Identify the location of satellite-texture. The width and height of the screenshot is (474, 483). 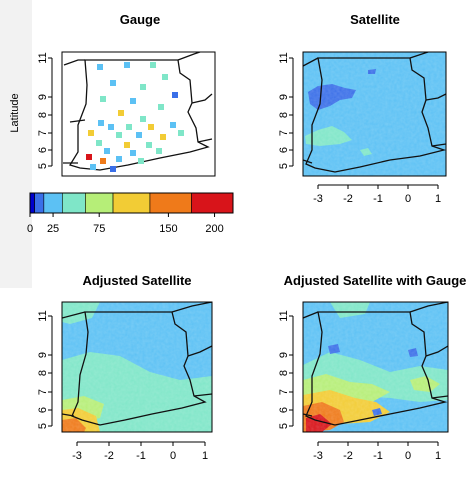
(374, 114).